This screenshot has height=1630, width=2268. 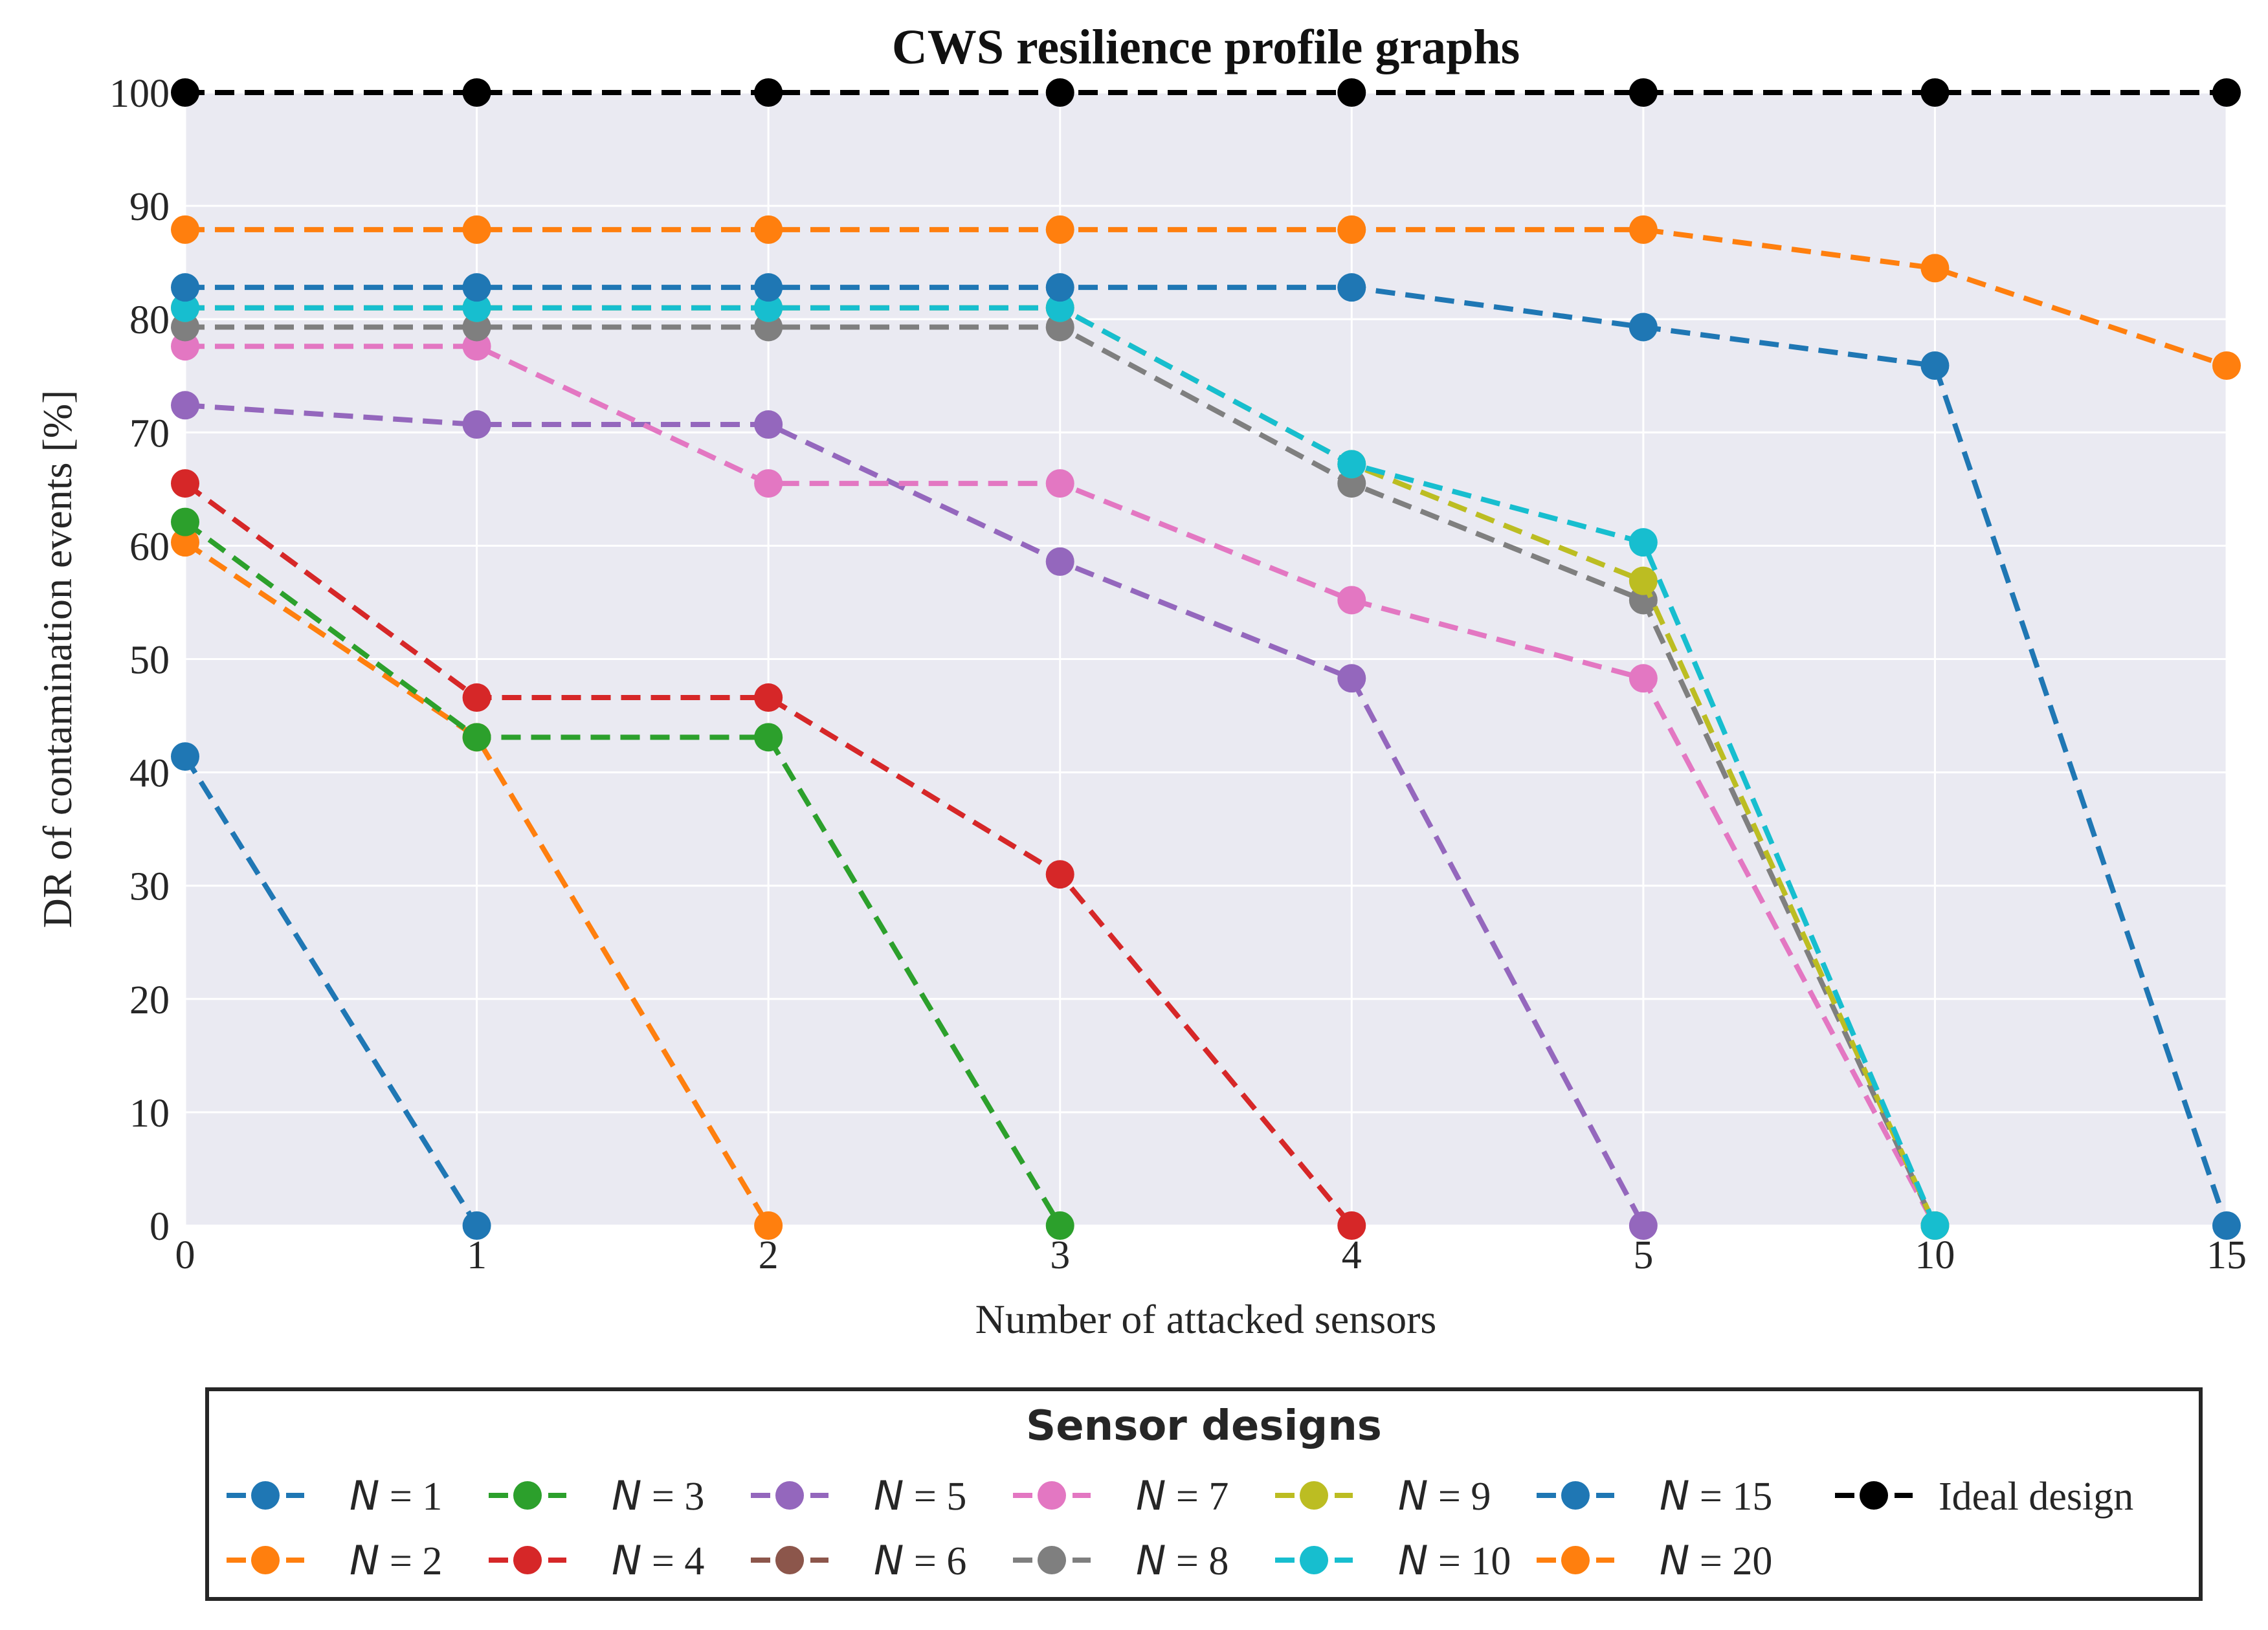 What do you see at coordinates (1352, 1255) in the screenshot?
I see `x-tick-label: 4` at bounding box center [1352, 1255].